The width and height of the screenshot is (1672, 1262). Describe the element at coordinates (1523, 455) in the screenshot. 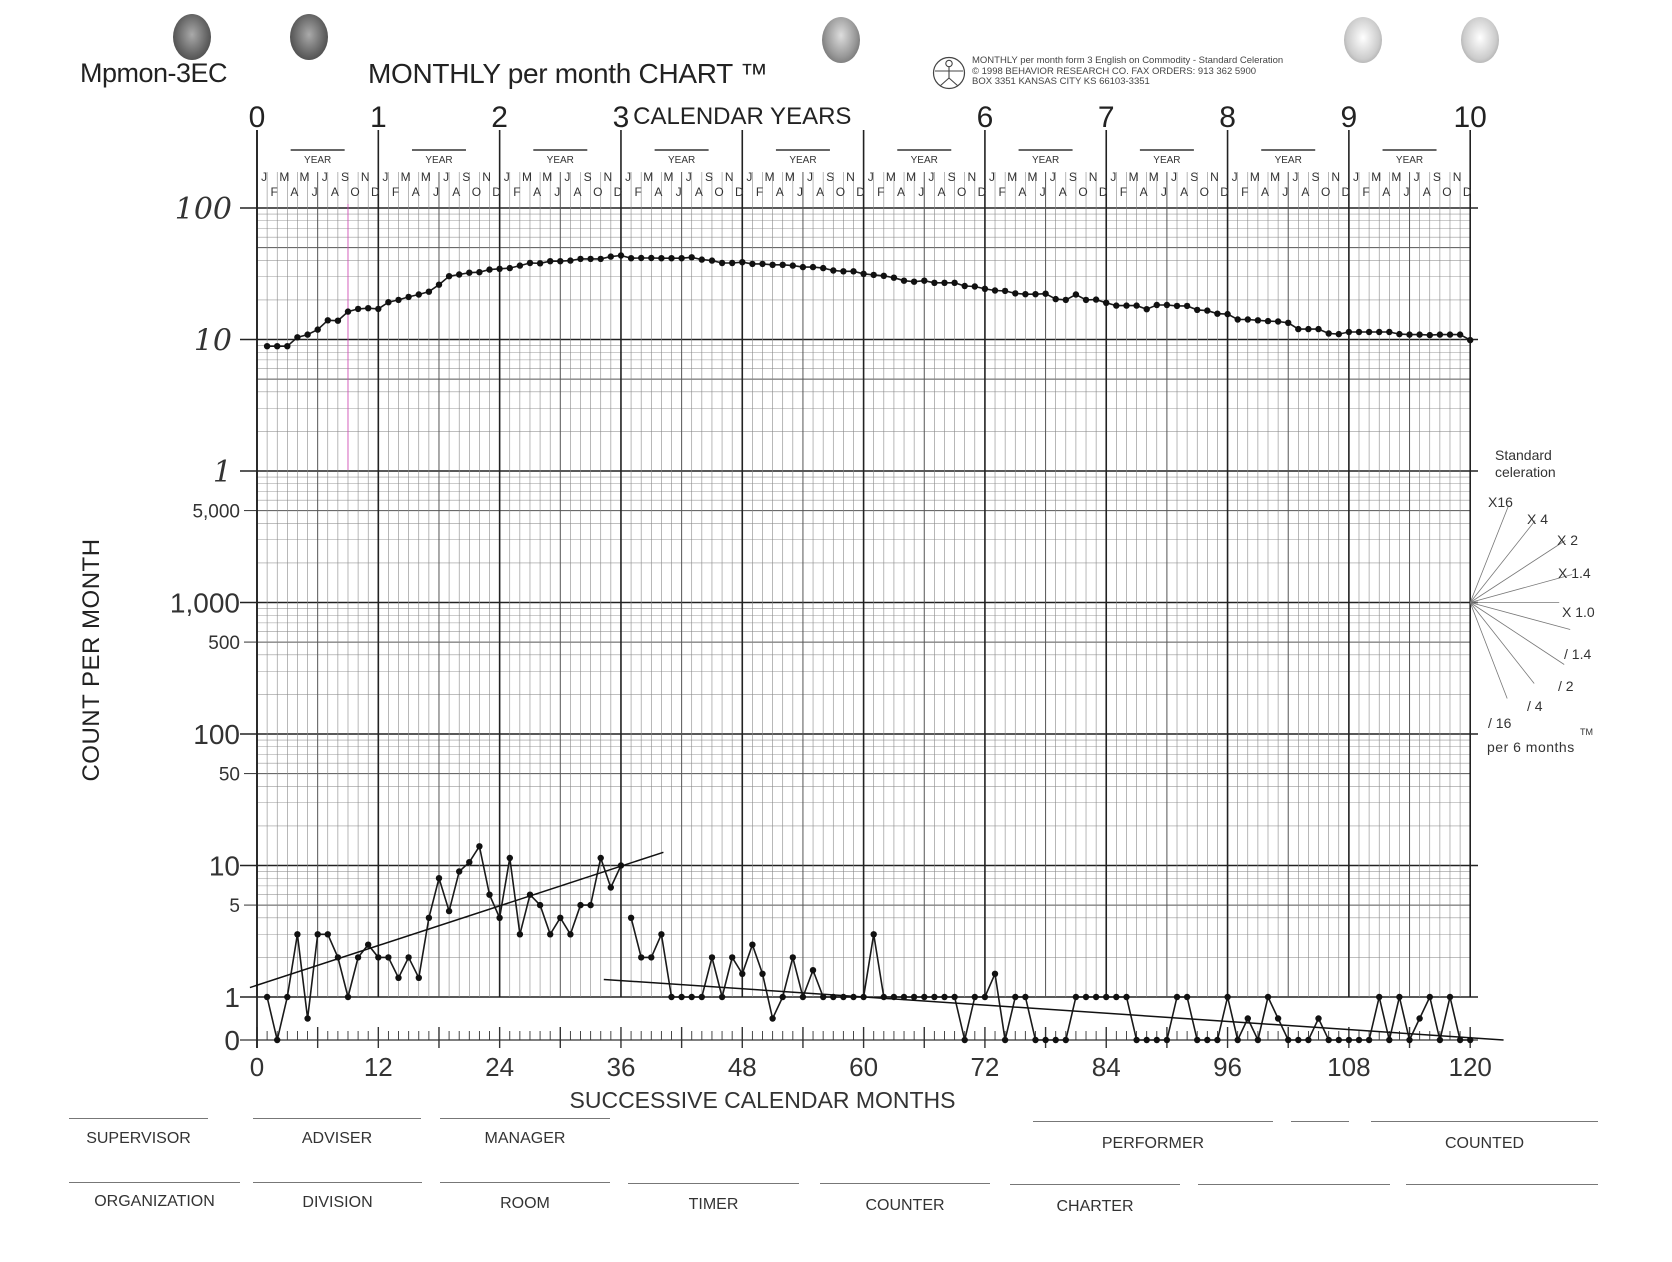

I see `celeration-title: Standard` at that location.